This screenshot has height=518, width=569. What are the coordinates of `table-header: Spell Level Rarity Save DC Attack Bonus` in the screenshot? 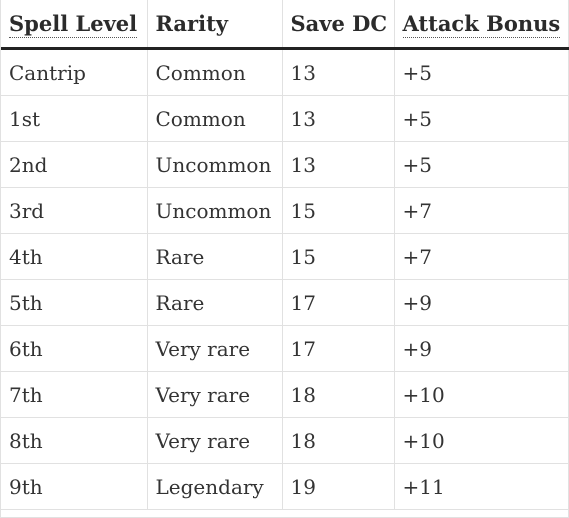 It's located at (285, 25).